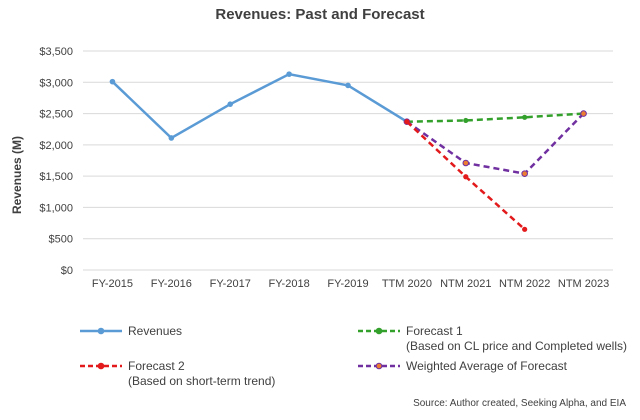  What do you see at coordinates (56, 146) in the screenshot?
I see `y-tick-label: $2,000` at bounding box center [56, 146].